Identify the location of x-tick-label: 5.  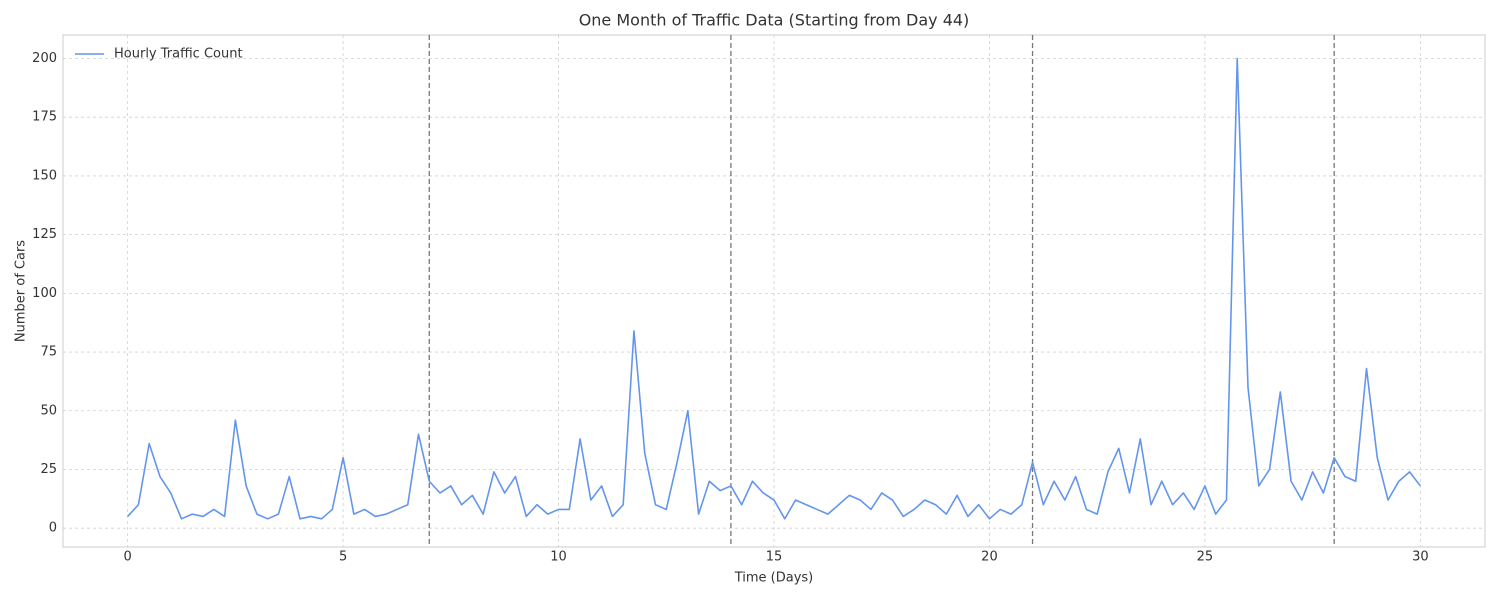
(343, 557).